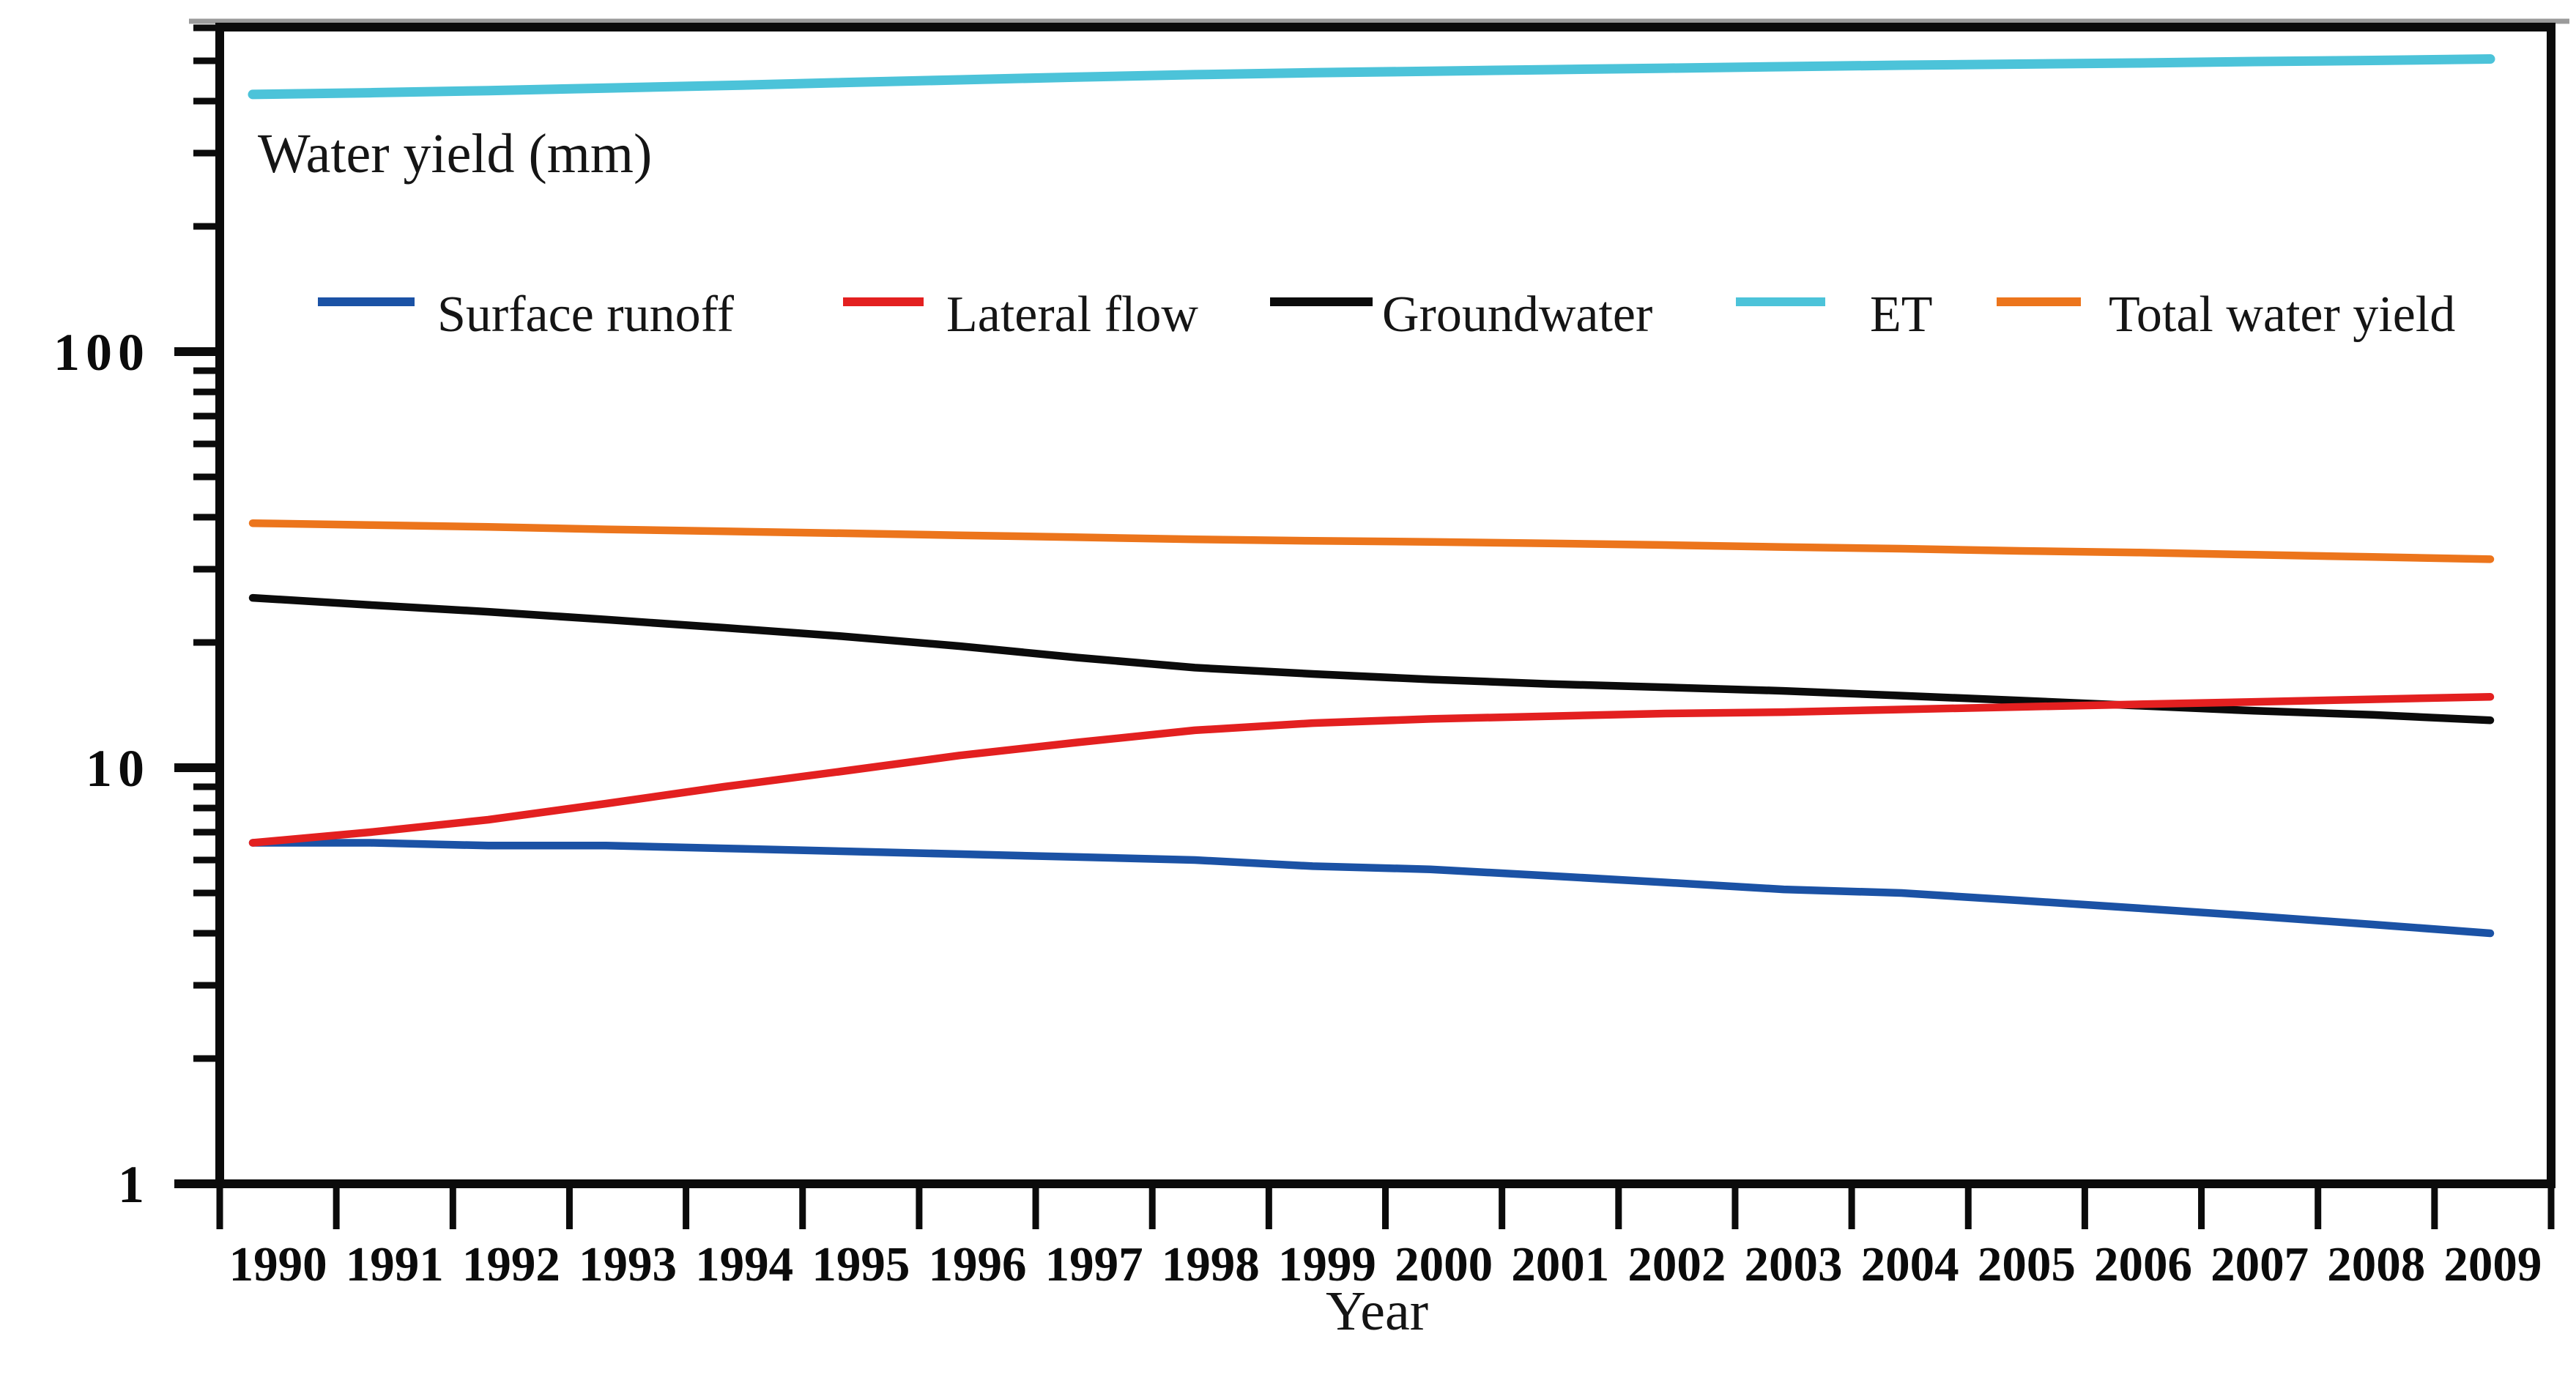  I want to click on legend-label: ET, so click(1901, 314).